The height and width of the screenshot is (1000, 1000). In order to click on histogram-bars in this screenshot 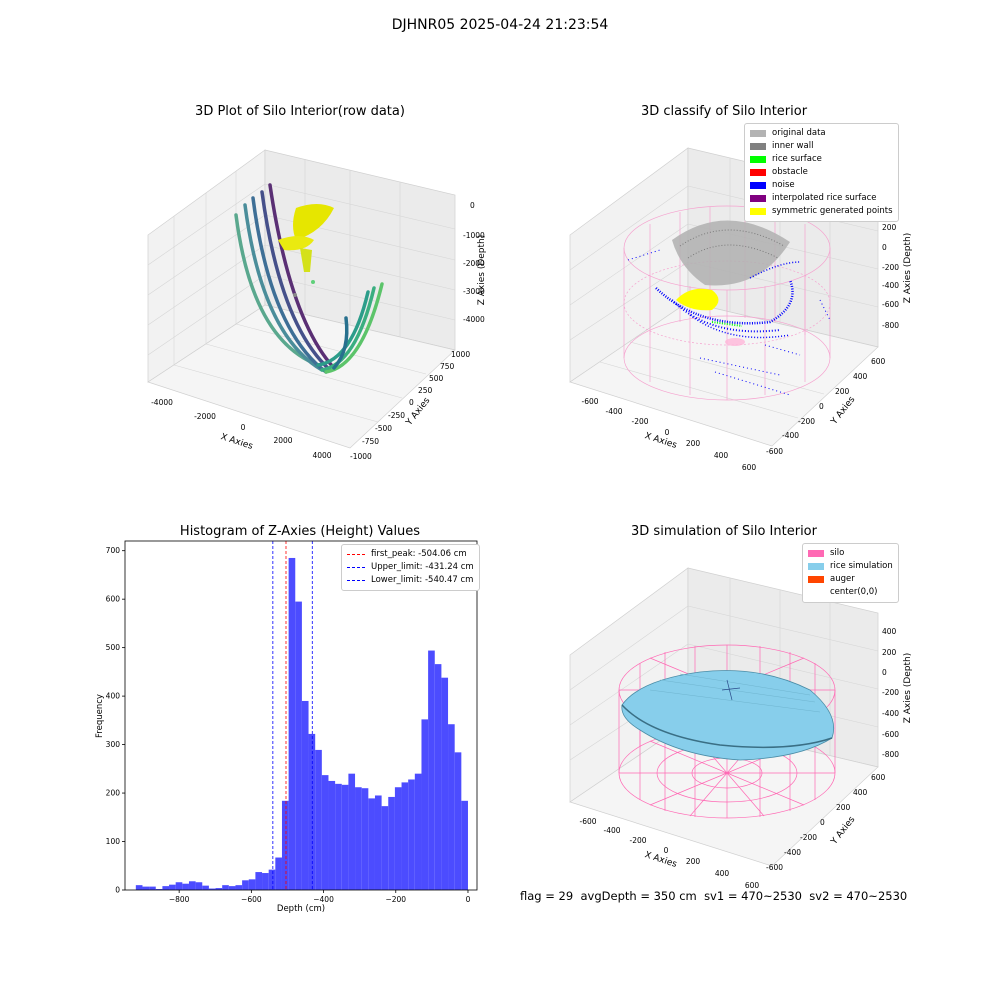, I will do `click(301, 723)`.